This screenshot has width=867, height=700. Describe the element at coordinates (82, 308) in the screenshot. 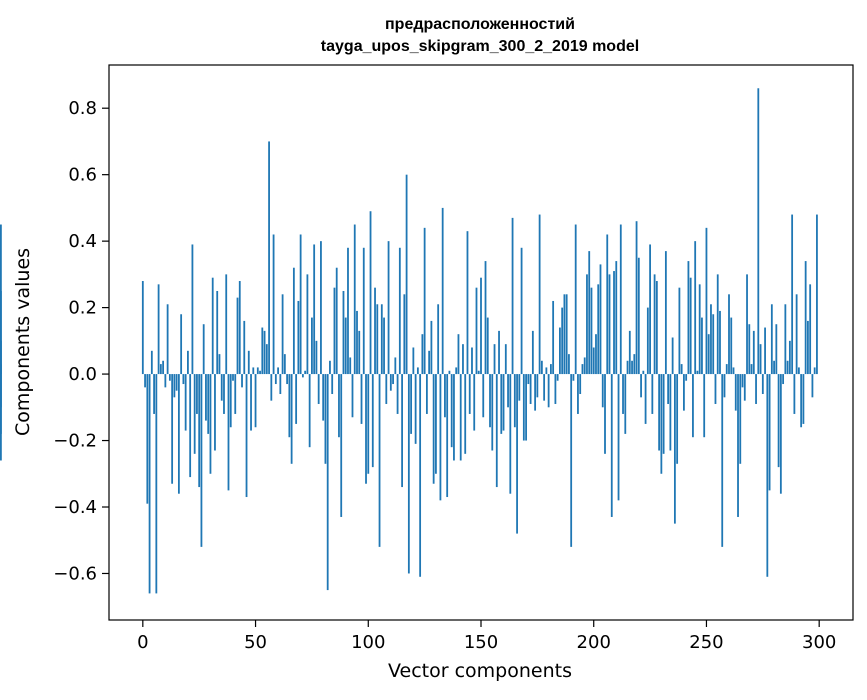

I see `y-tick-label: 0.2` at that location.